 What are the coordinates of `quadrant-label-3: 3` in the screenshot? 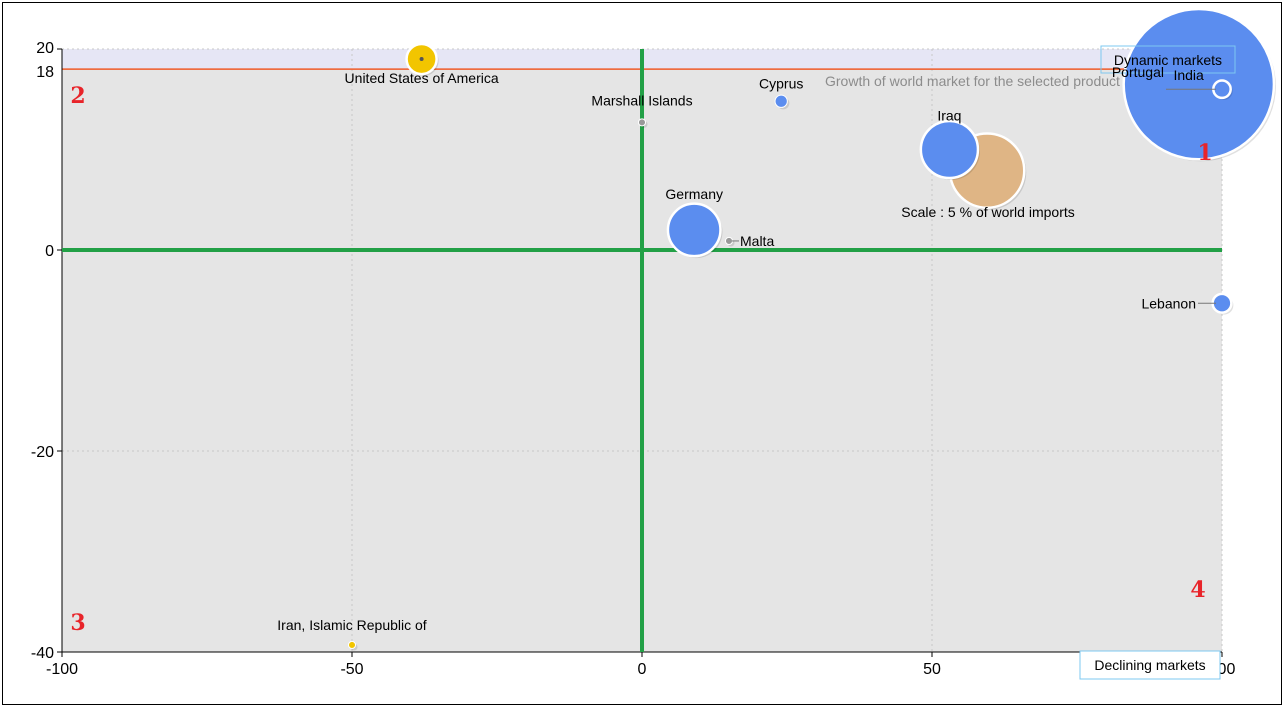 It's located at (77, 623).